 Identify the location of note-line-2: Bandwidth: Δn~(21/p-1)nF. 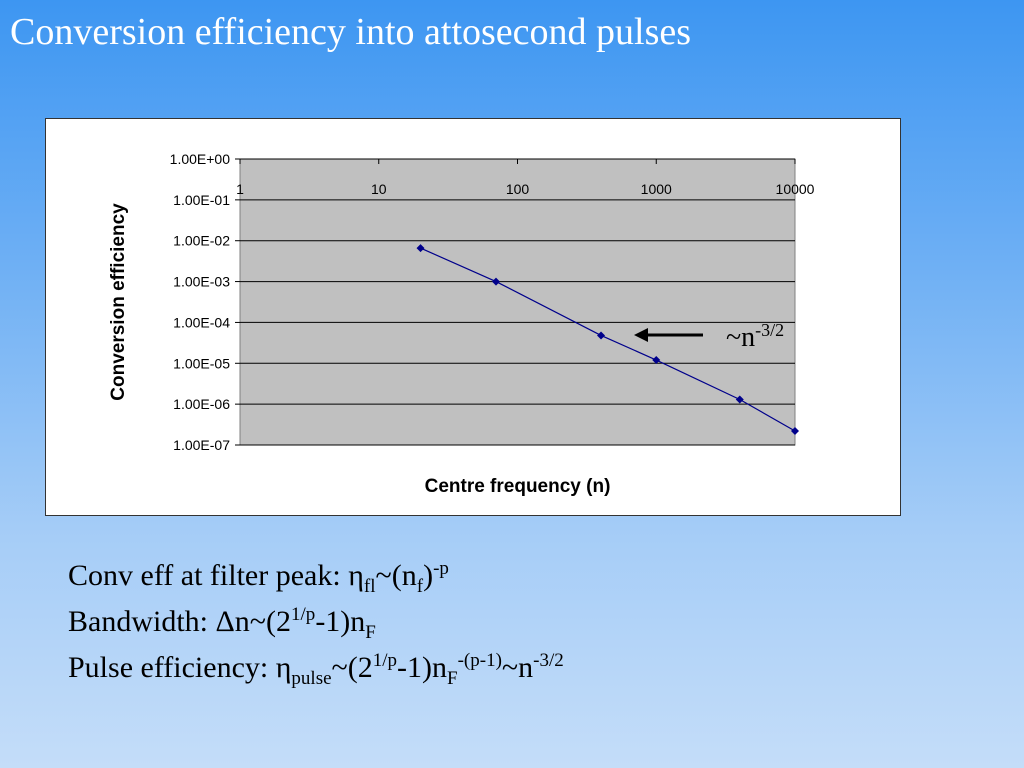
(222, 624).